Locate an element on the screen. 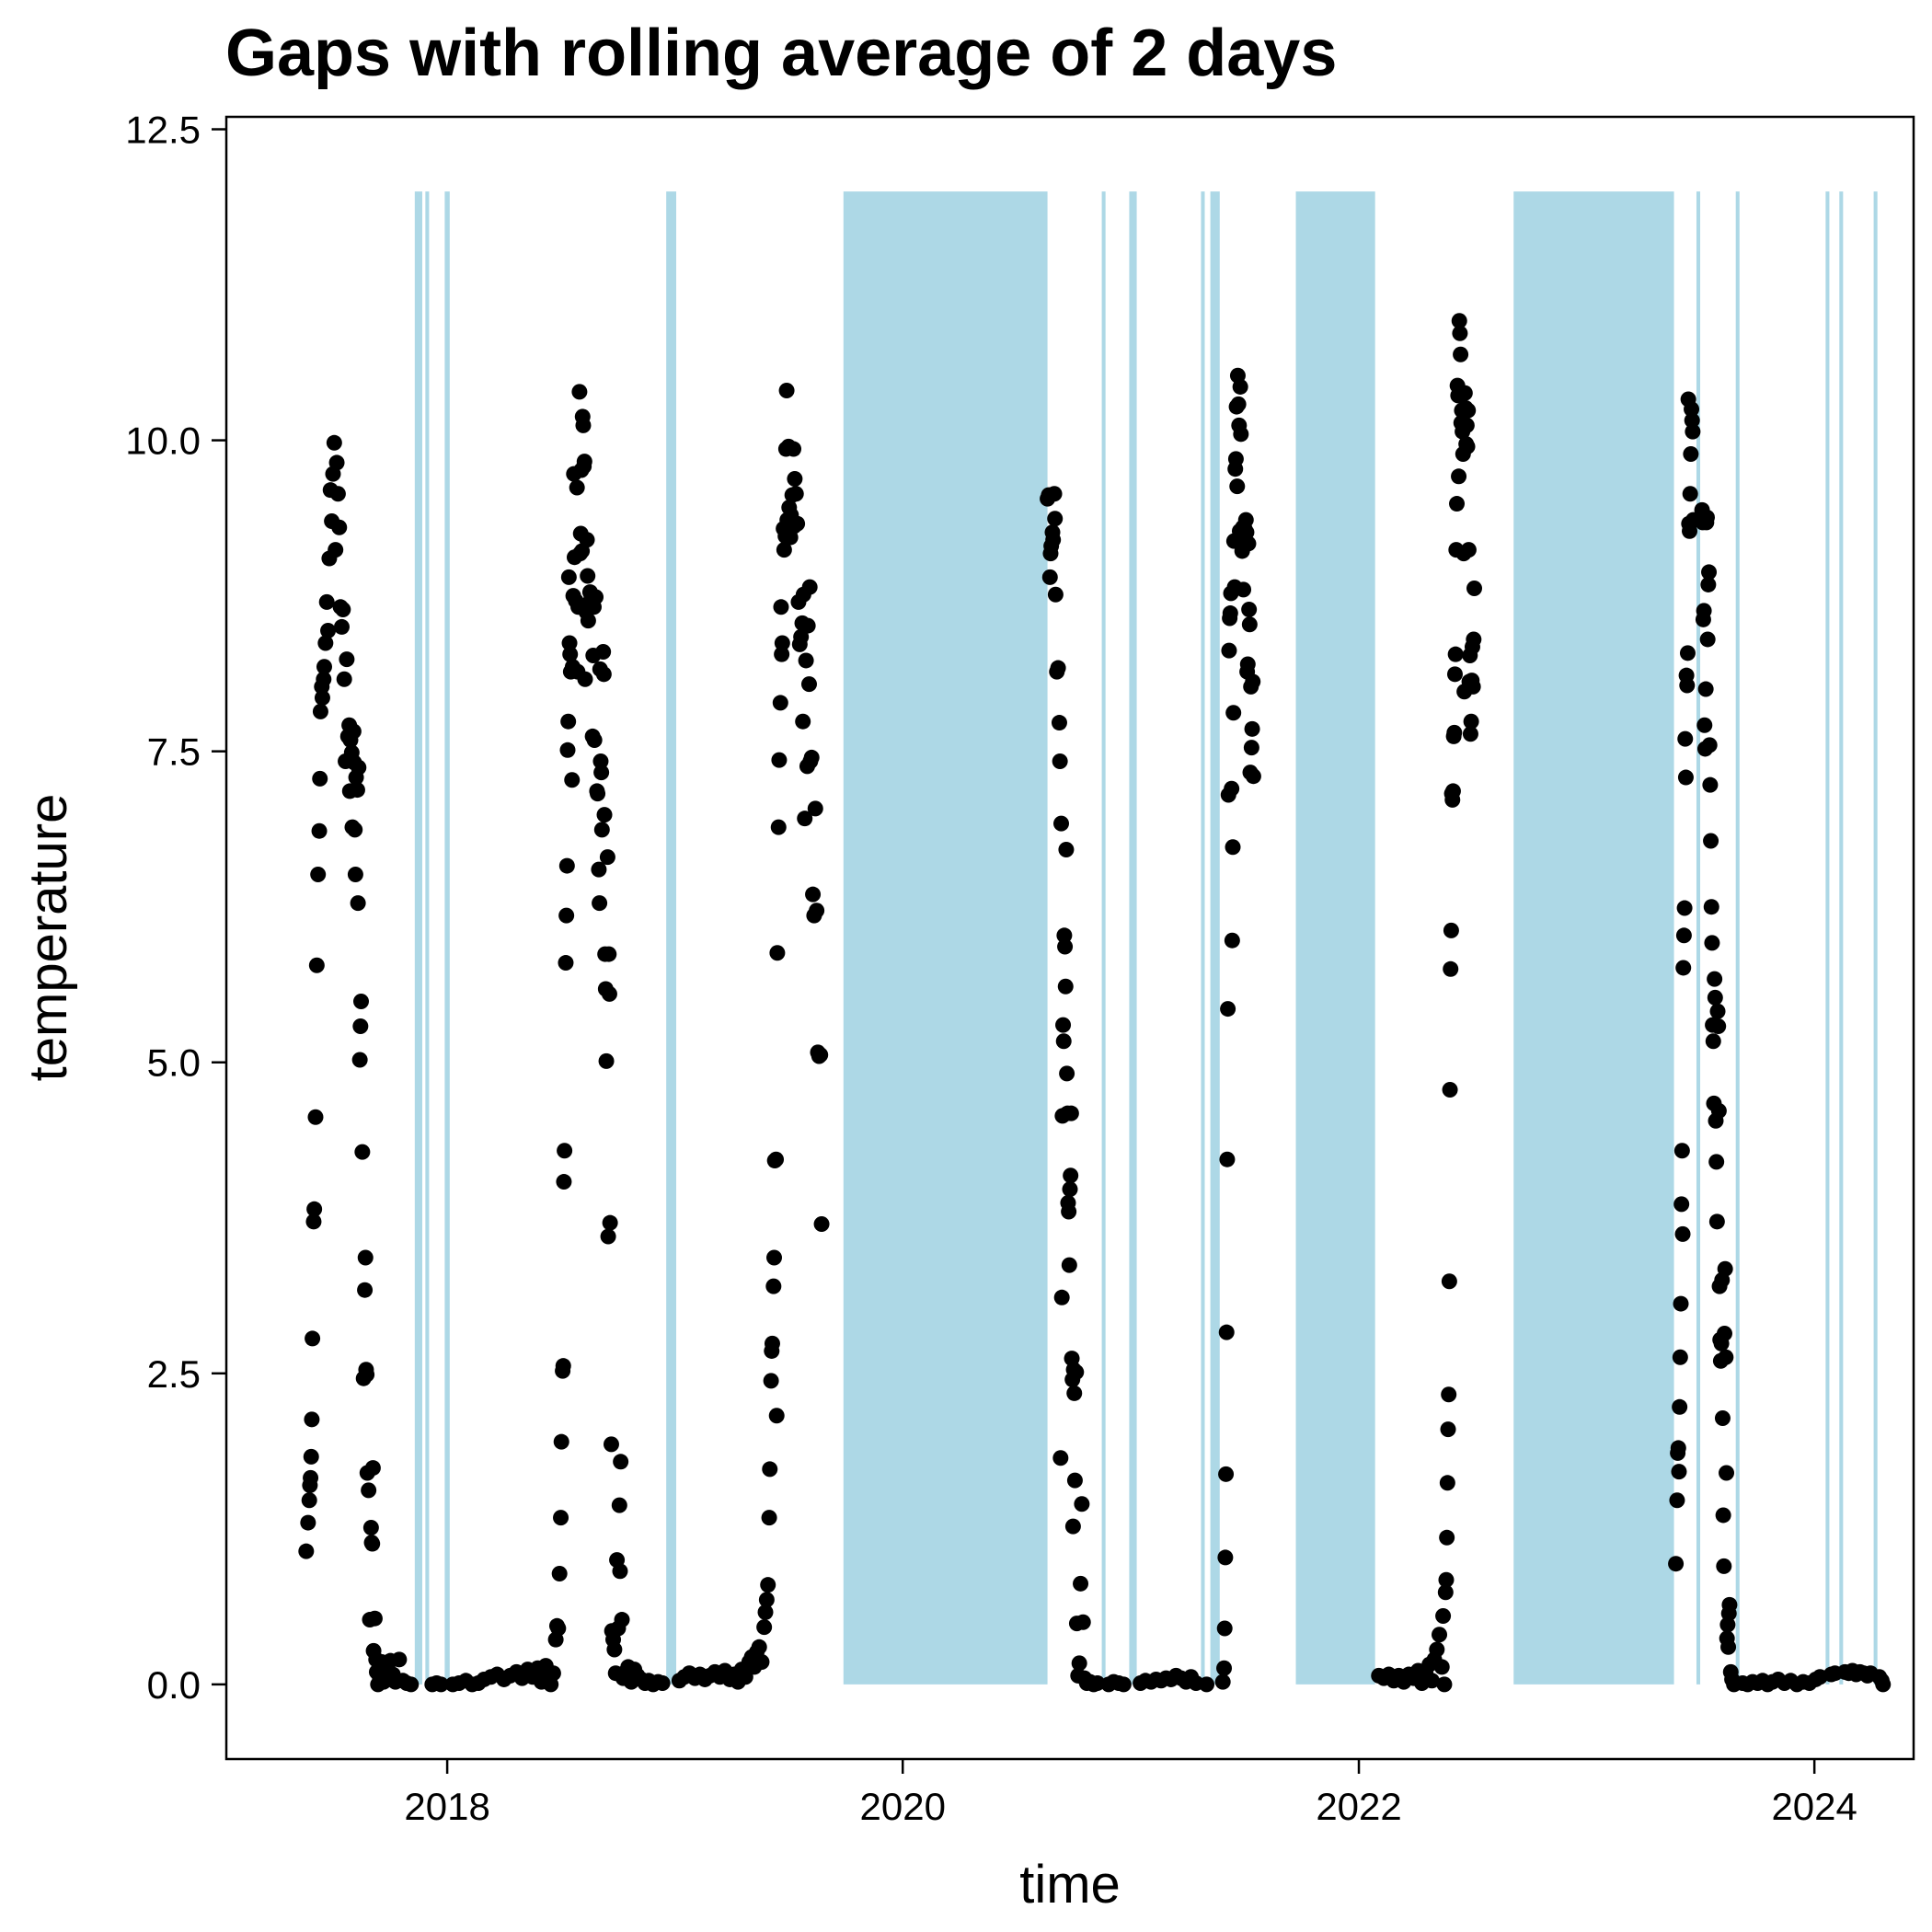 Image resolution: width=1932 pixels, height=1932 pixels. y-tick-label: 5.0 is located at coordinates (174, 1063).